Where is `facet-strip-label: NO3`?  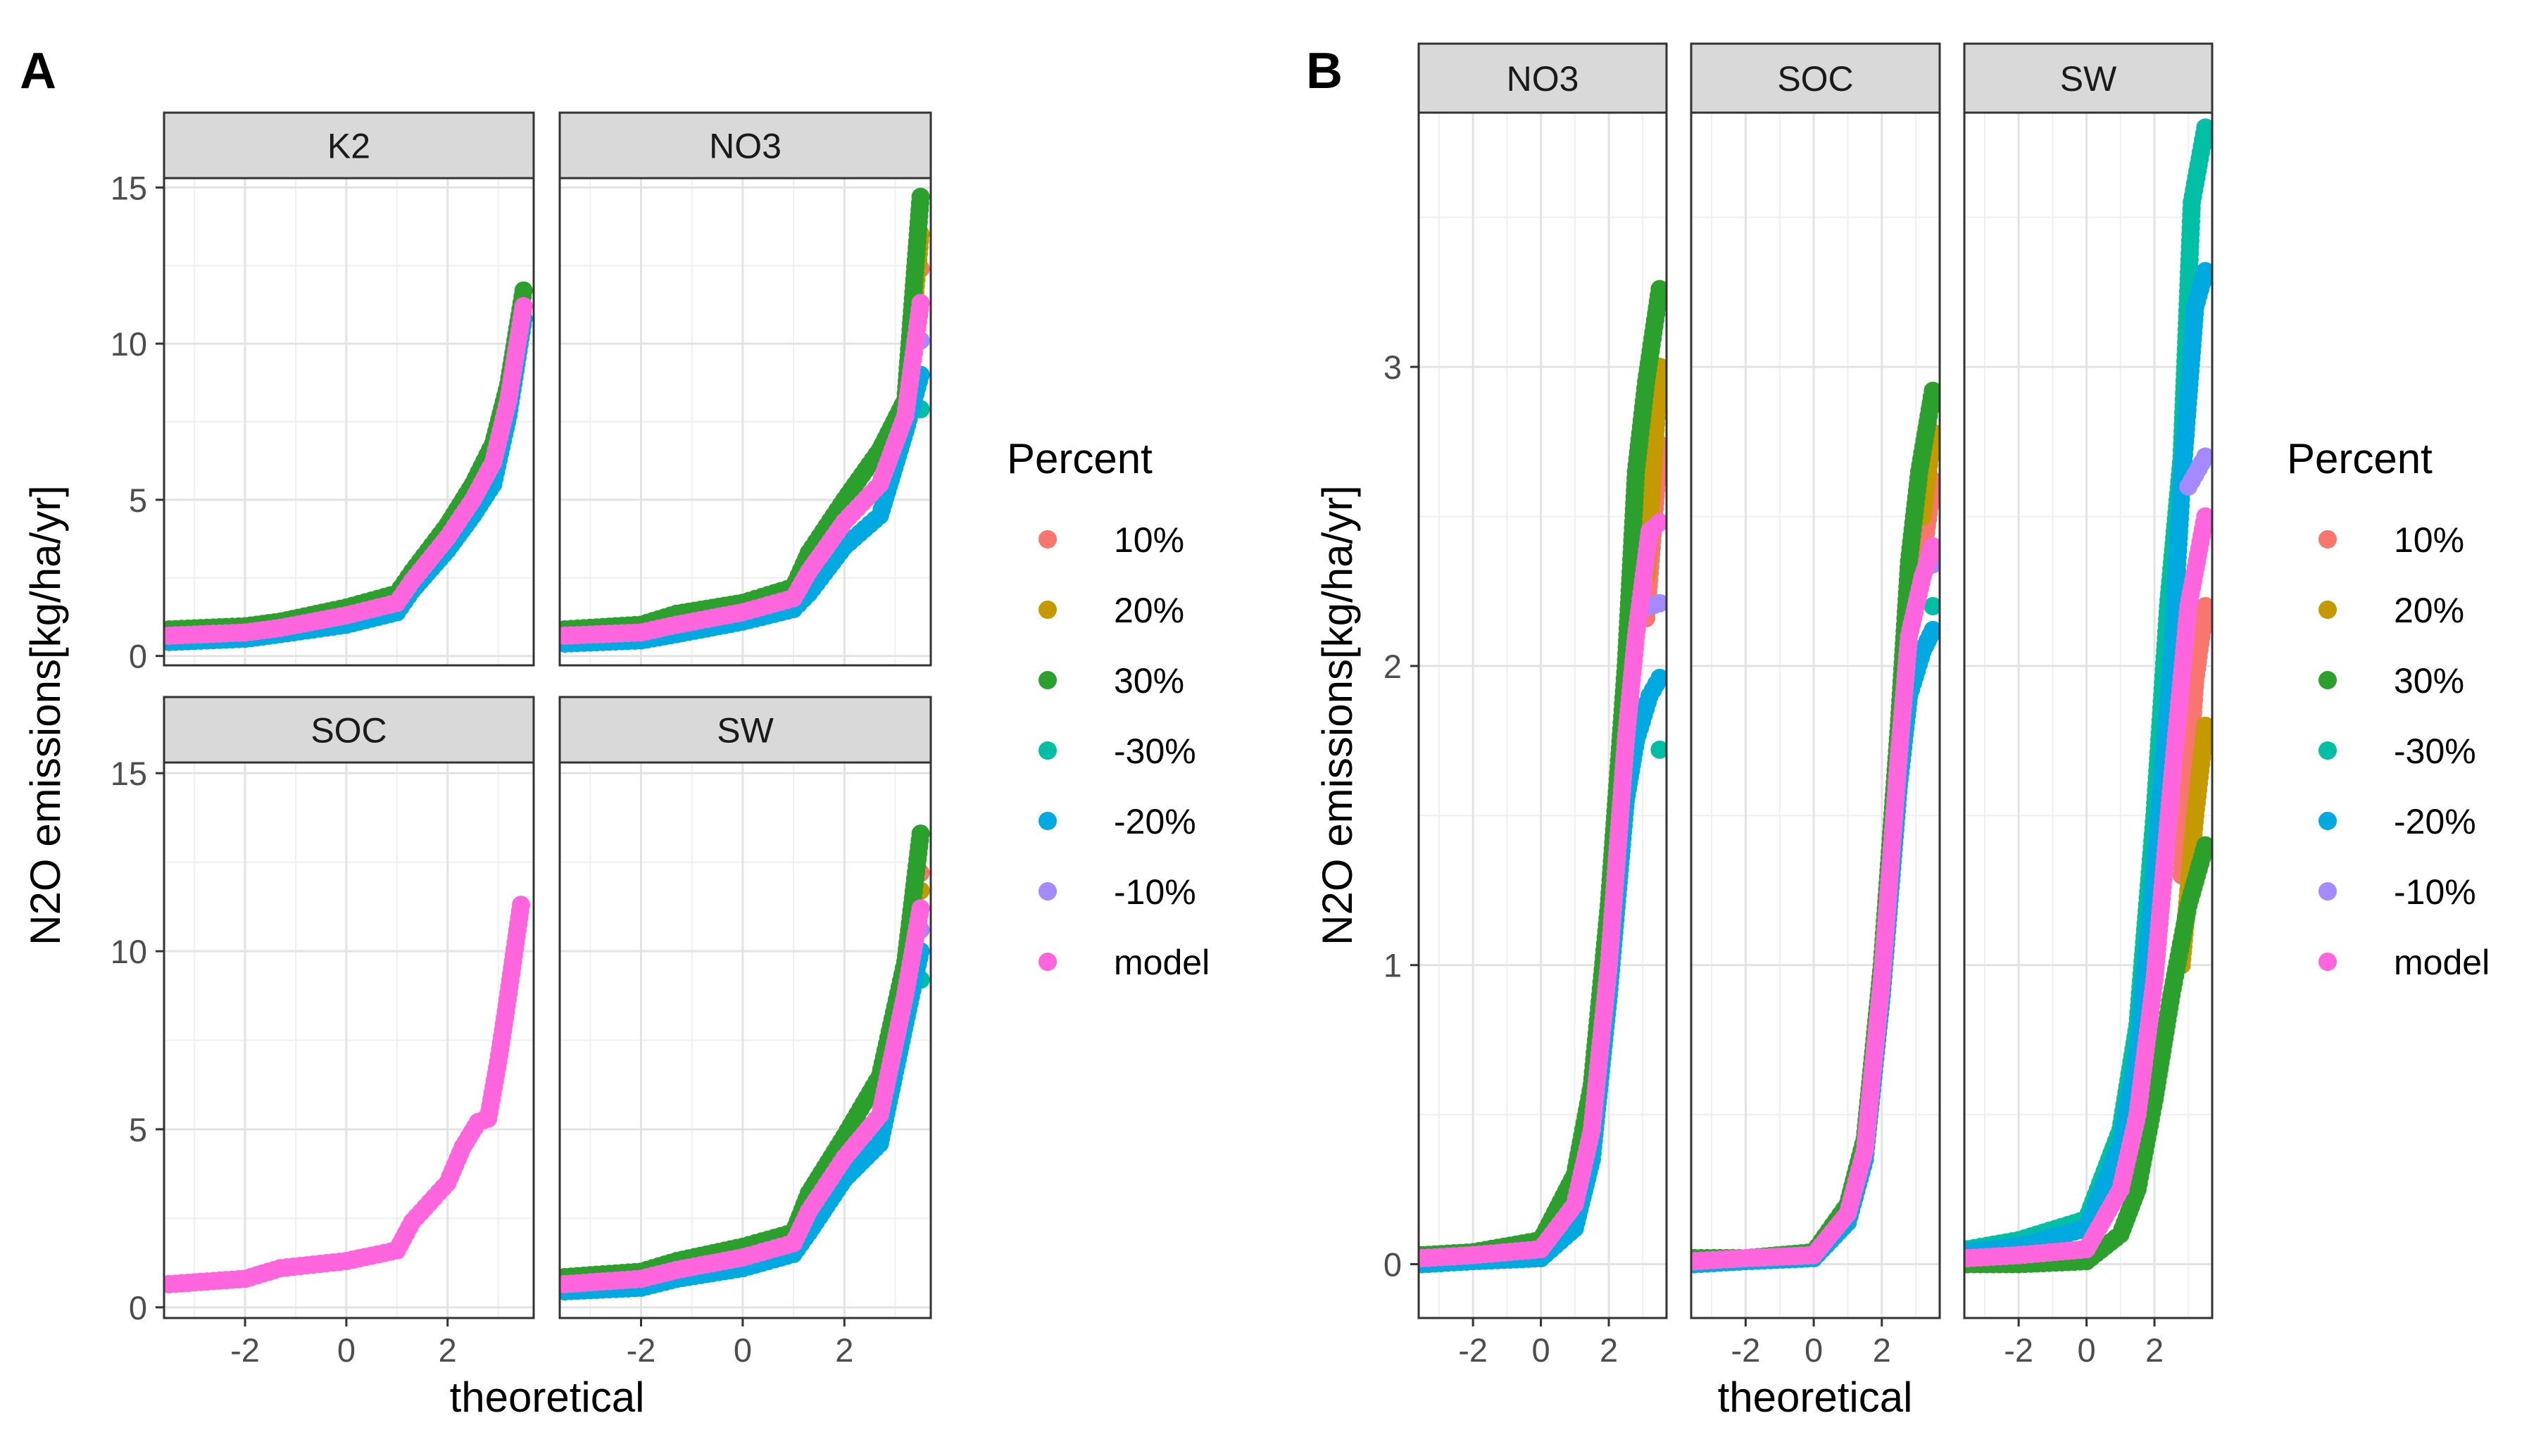 facet-strip-label: NO3 is located at coordinates (1543, 79).